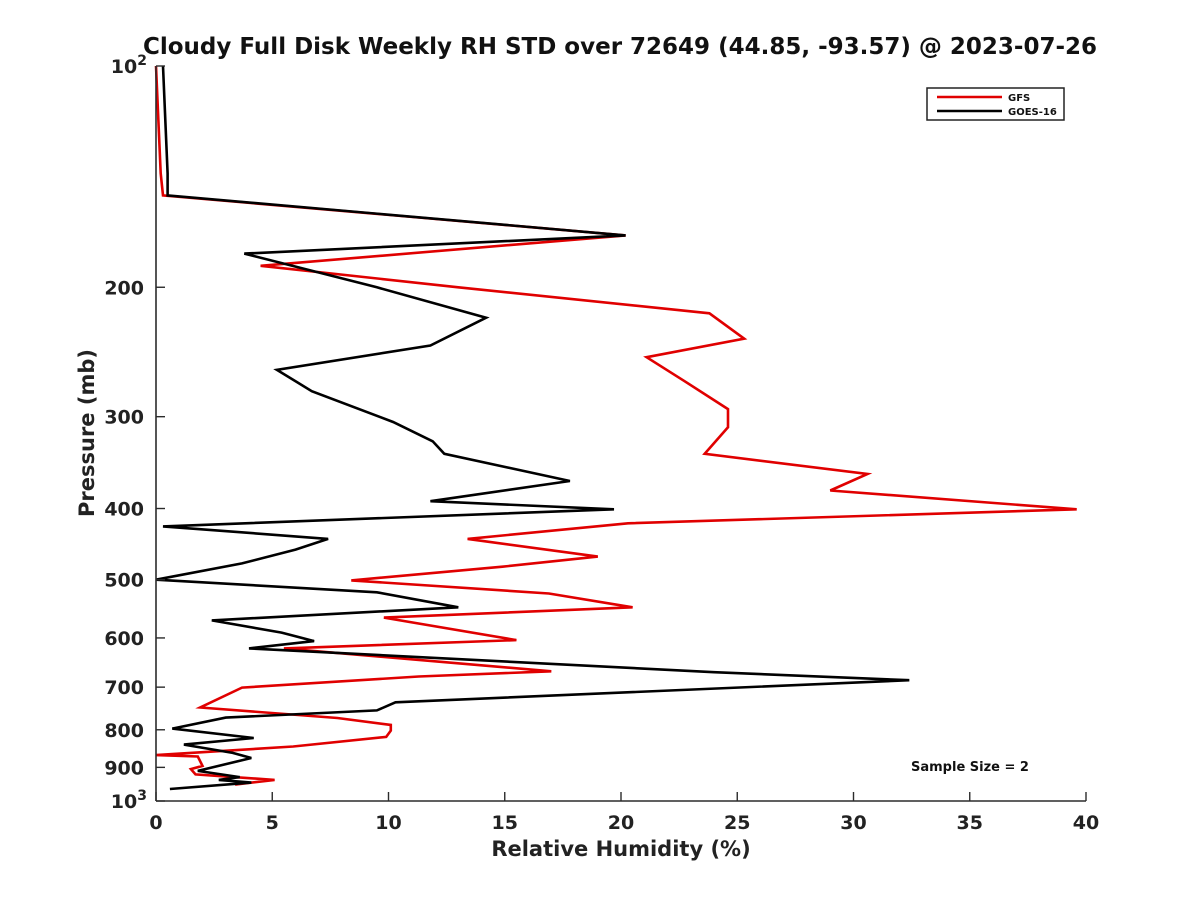 The width and height of the screenshot is (1200, 900). What do you see at coordinates (134, 433) in the screenshot?
I see `y-ticks: 10² 200 300 400 500 600 700 800 900 10³` at bounding box center [134, 433].